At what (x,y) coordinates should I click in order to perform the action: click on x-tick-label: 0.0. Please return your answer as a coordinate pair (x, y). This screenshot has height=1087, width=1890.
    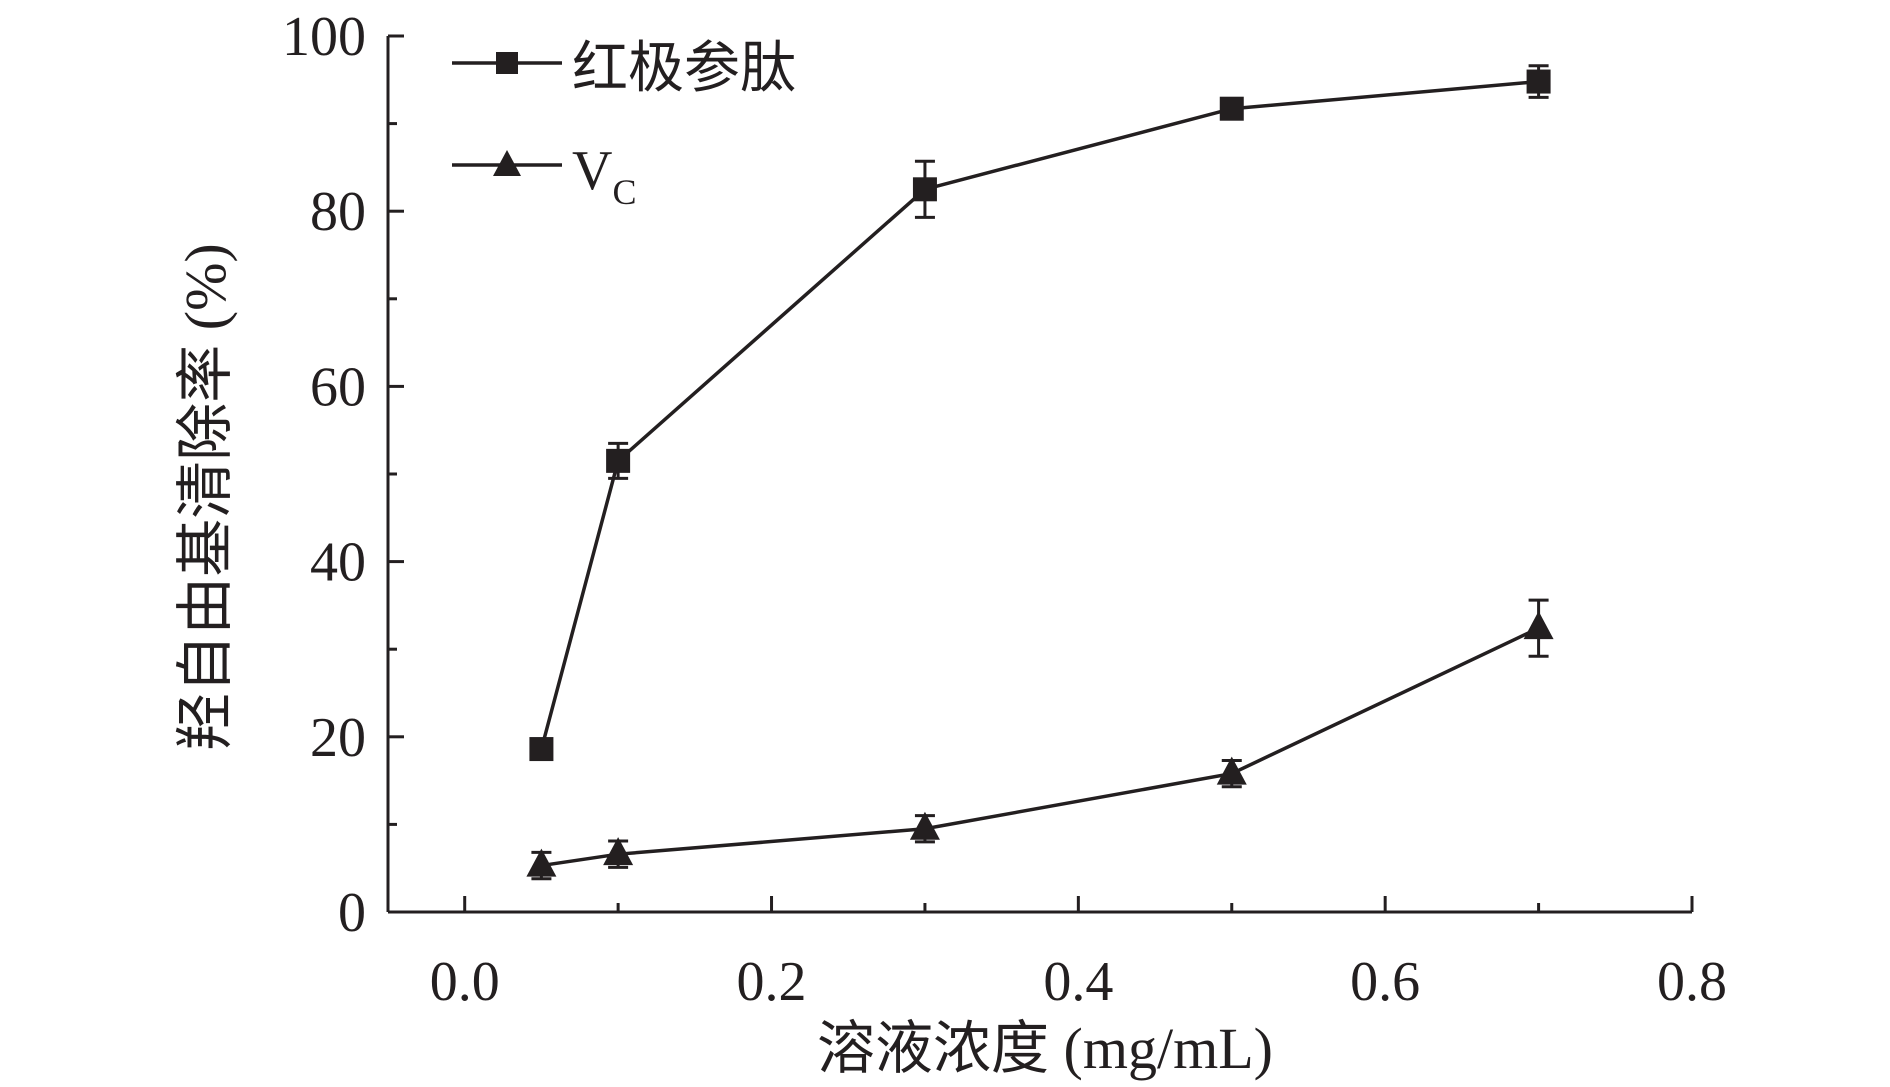
    Looking at the image, I should click on (465, 982).